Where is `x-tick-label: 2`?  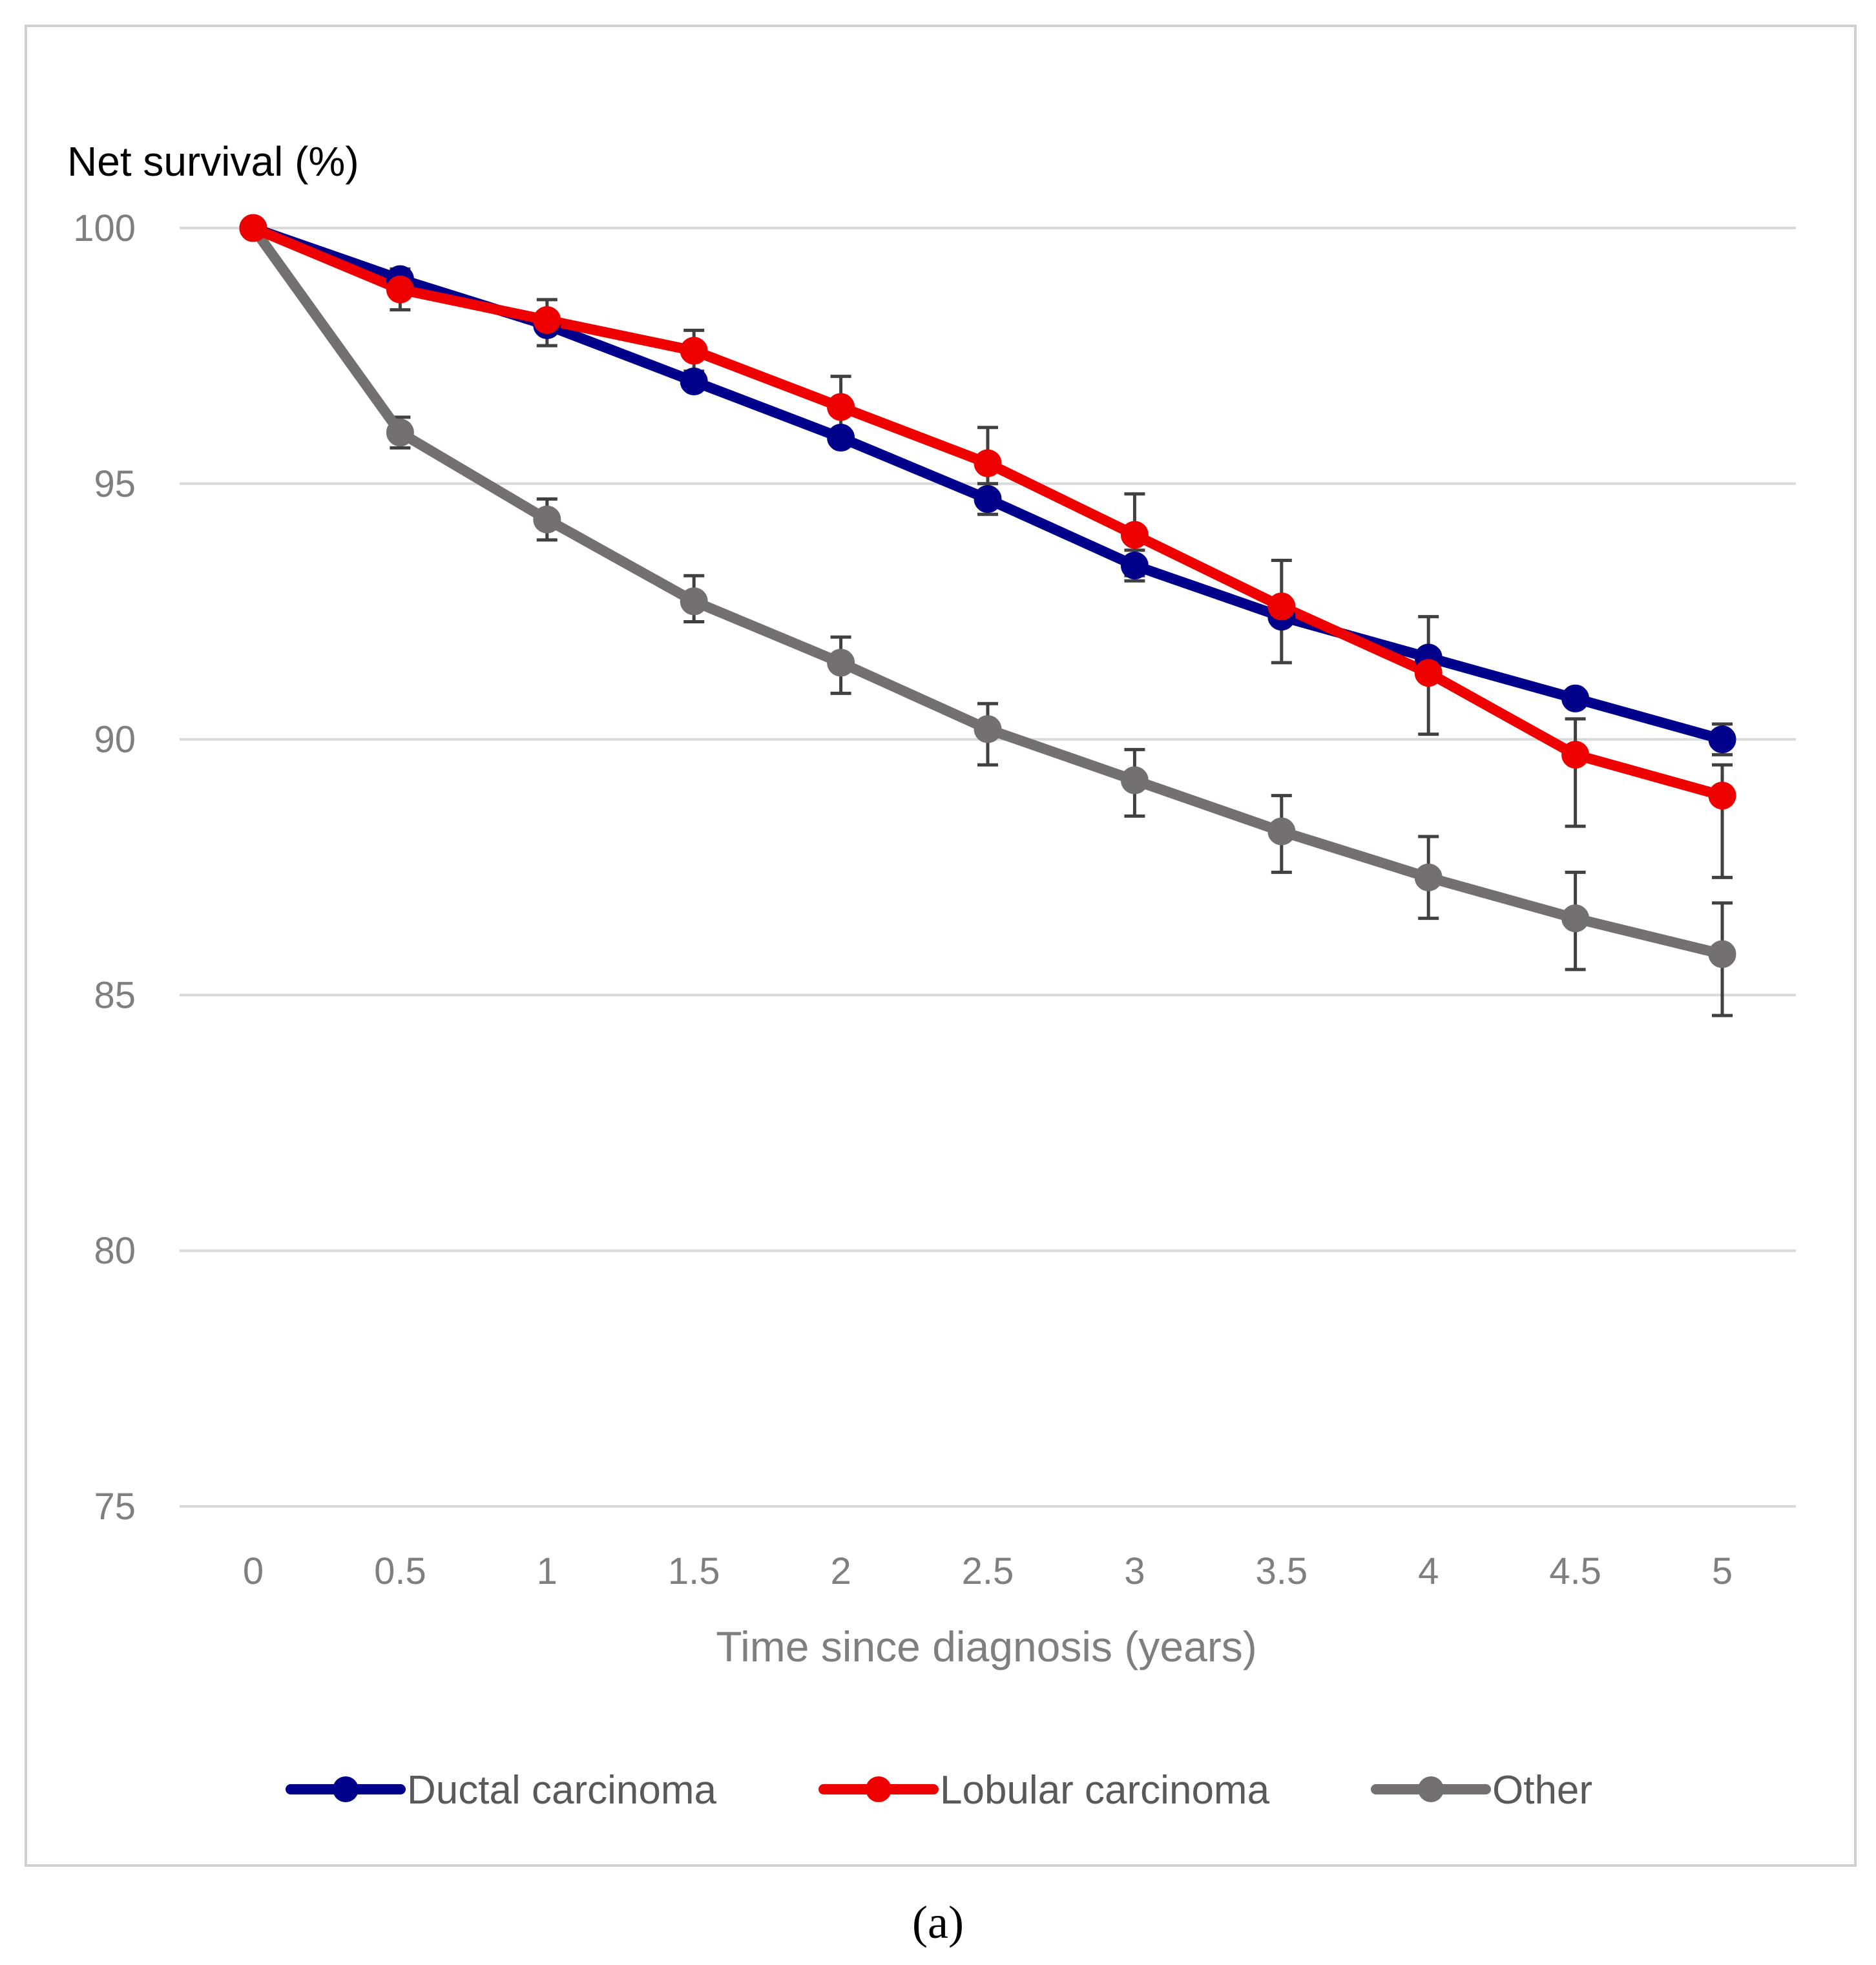 x-tick-label: 2 is located at coordinates (840, 1571).